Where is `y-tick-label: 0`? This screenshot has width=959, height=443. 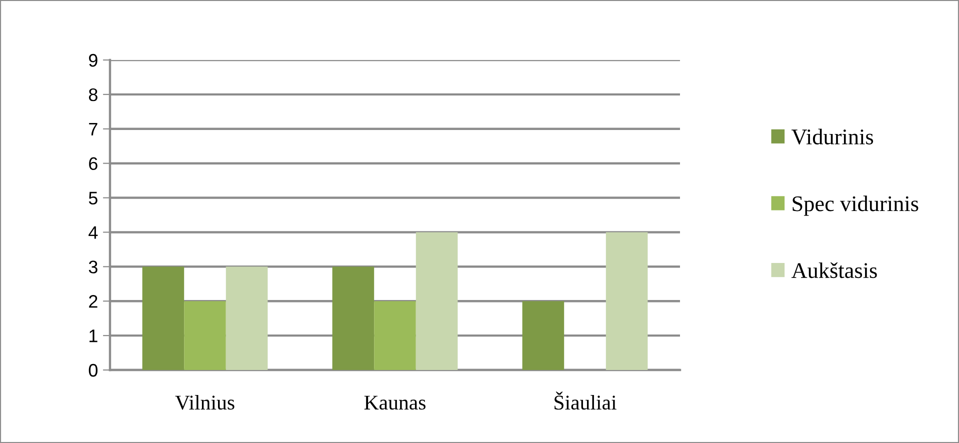 y-tick-label: 0 is located at coordinates (93, 370).